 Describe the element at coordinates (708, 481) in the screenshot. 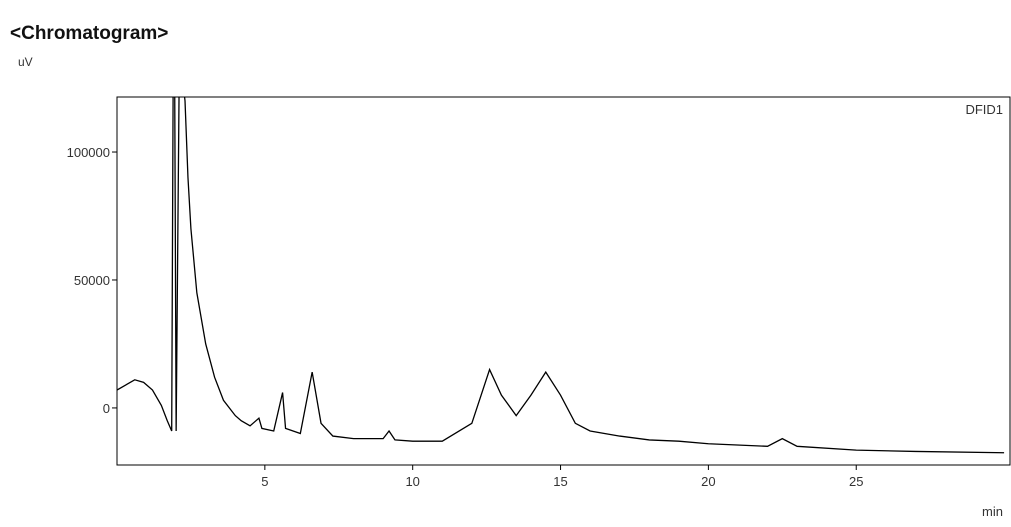

I see `x-tick-label: 20` at that location.